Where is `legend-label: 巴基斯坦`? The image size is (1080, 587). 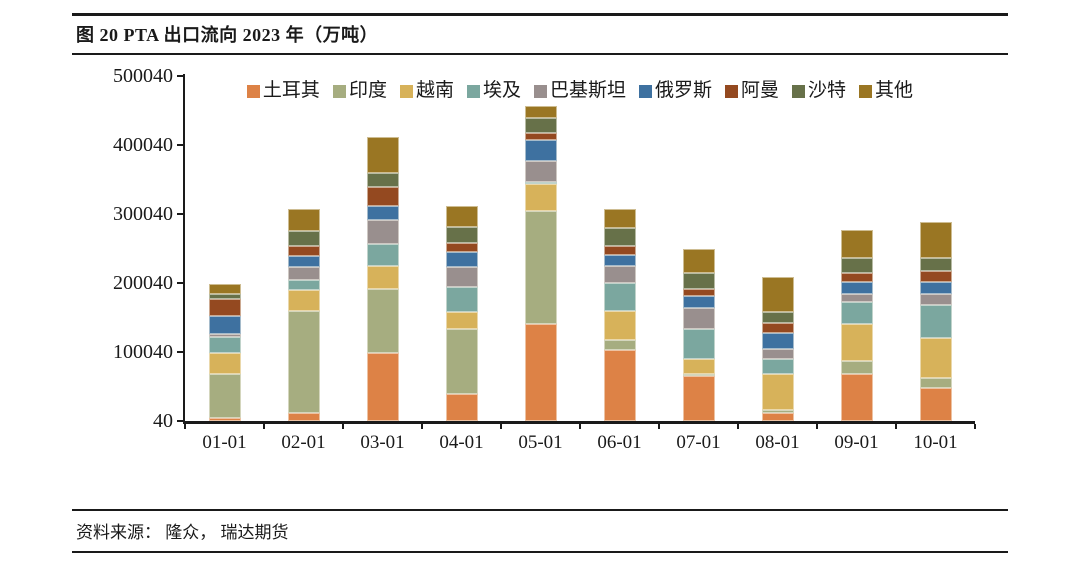
legend-label: 巴基斯坦 is located at coordinates (587, 90).